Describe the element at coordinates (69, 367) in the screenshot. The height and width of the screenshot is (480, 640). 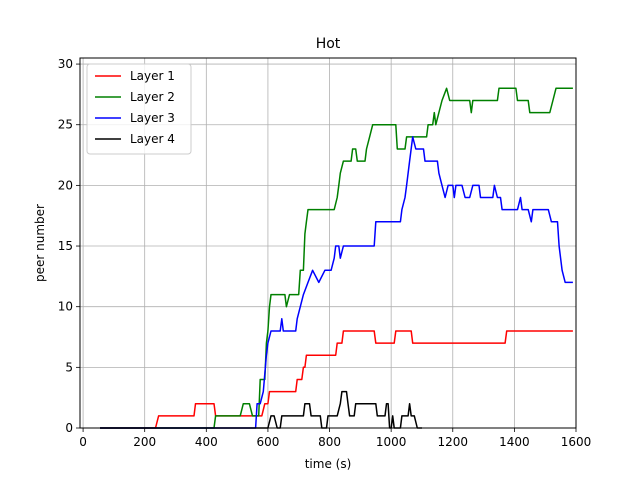
I see `y-tick-label: 5` at that location.